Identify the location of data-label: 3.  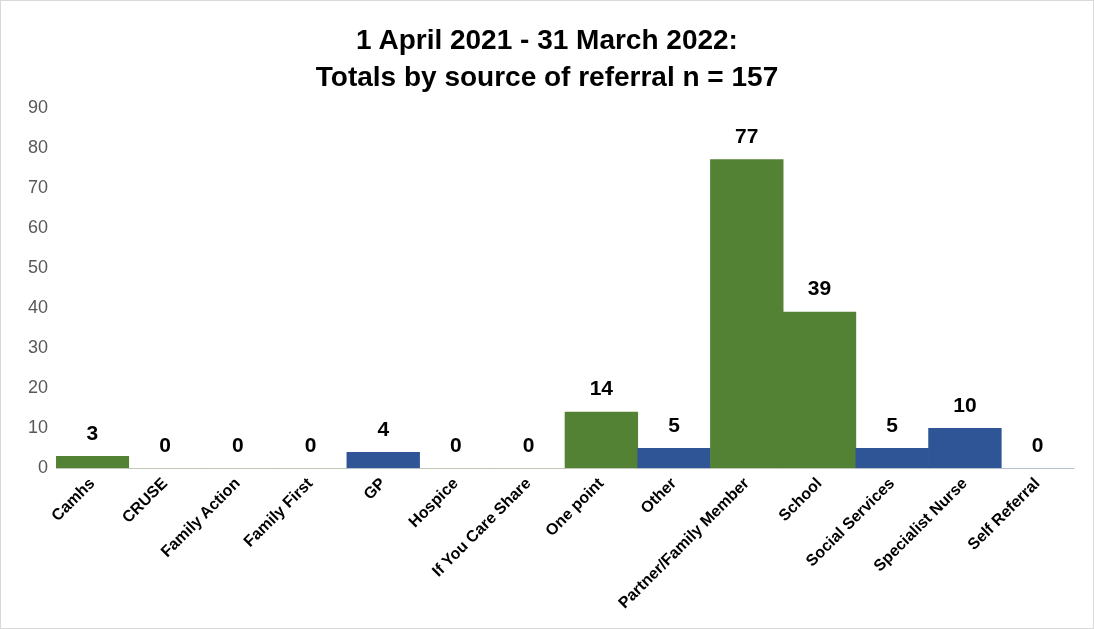
(92, 432).